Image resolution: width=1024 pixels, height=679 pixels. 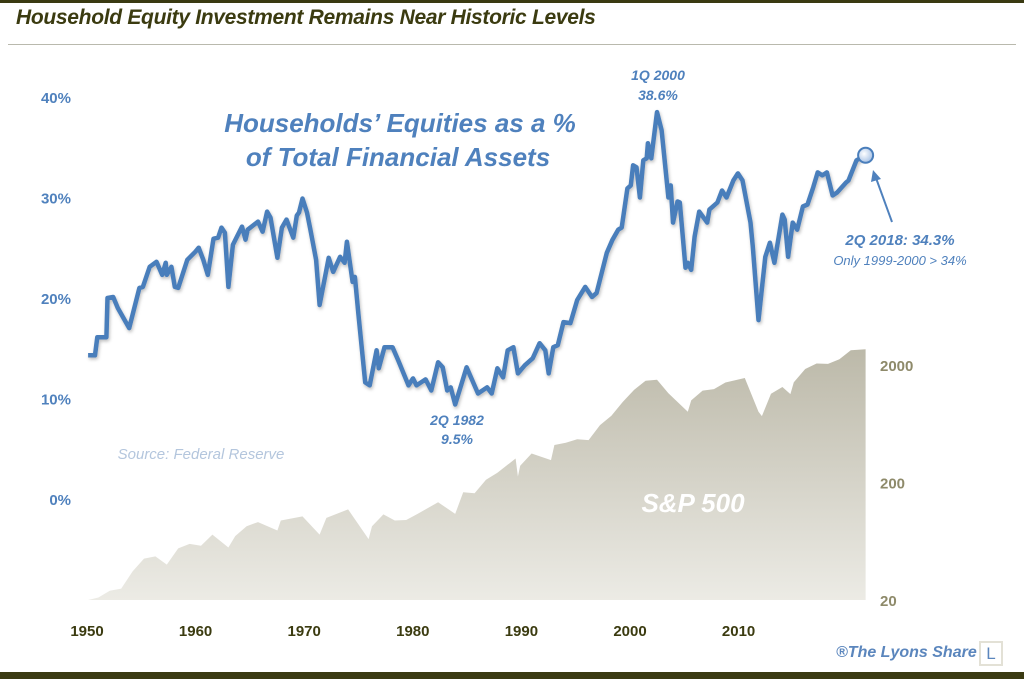 I want to click on left-axis-tick-label: 30%, so click(x=56, y=199).